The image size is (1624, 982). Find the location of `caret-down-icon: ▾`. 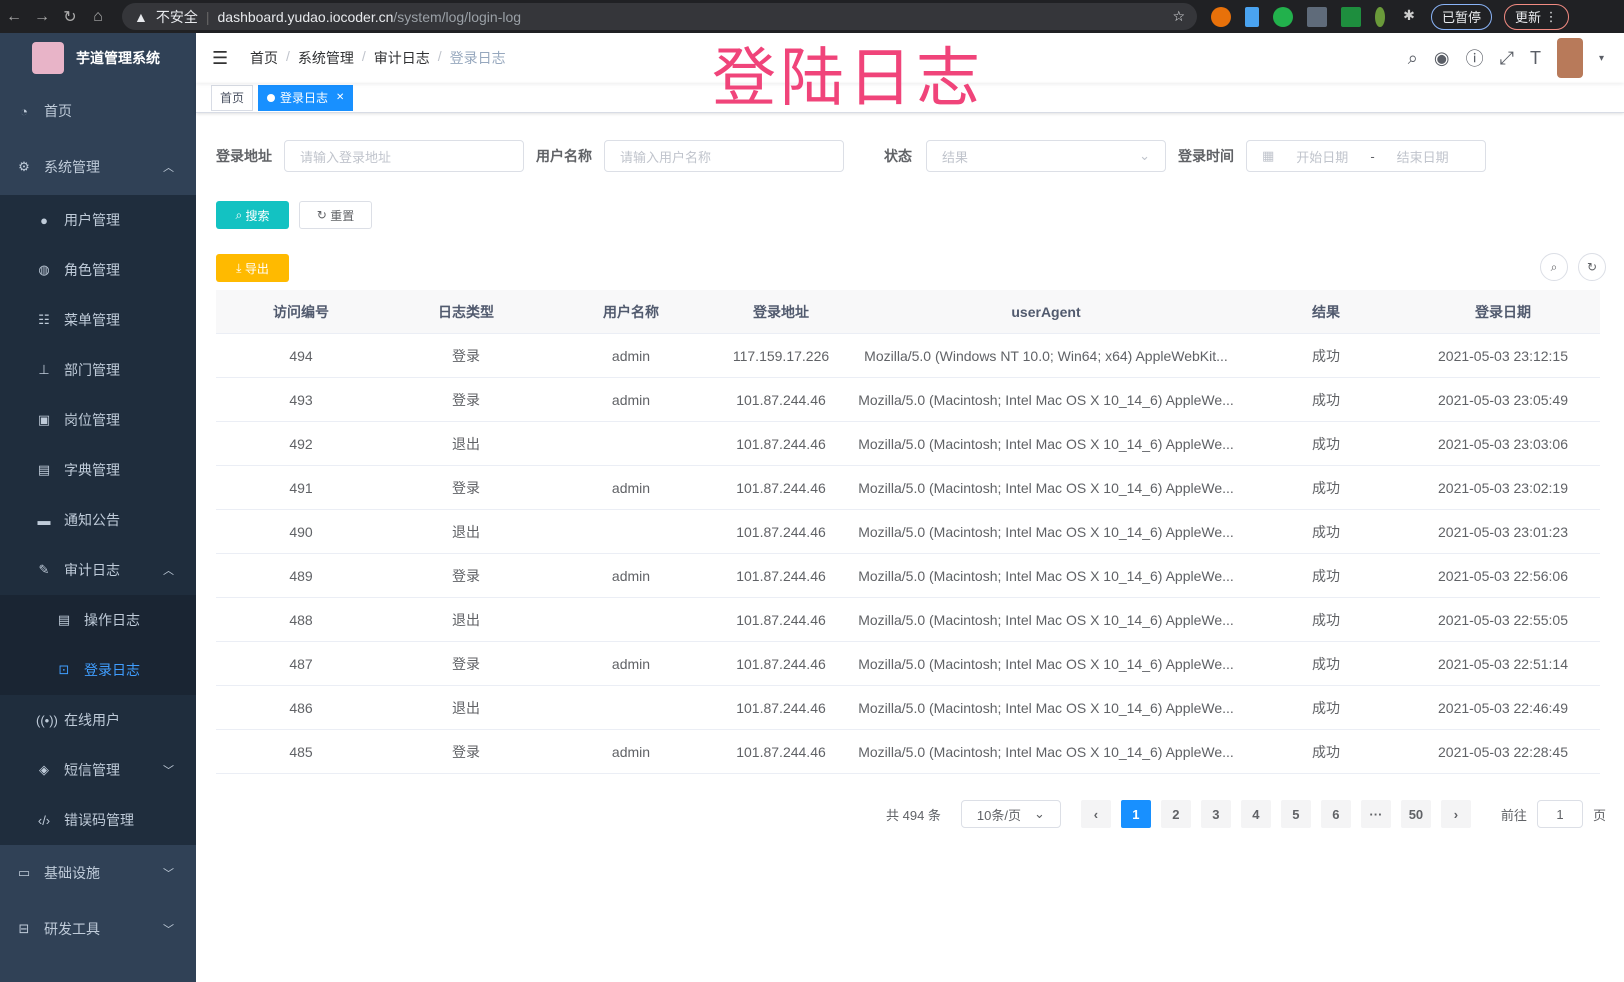

caret-down-icon: ▾ is located at coordinates (1601, 58).